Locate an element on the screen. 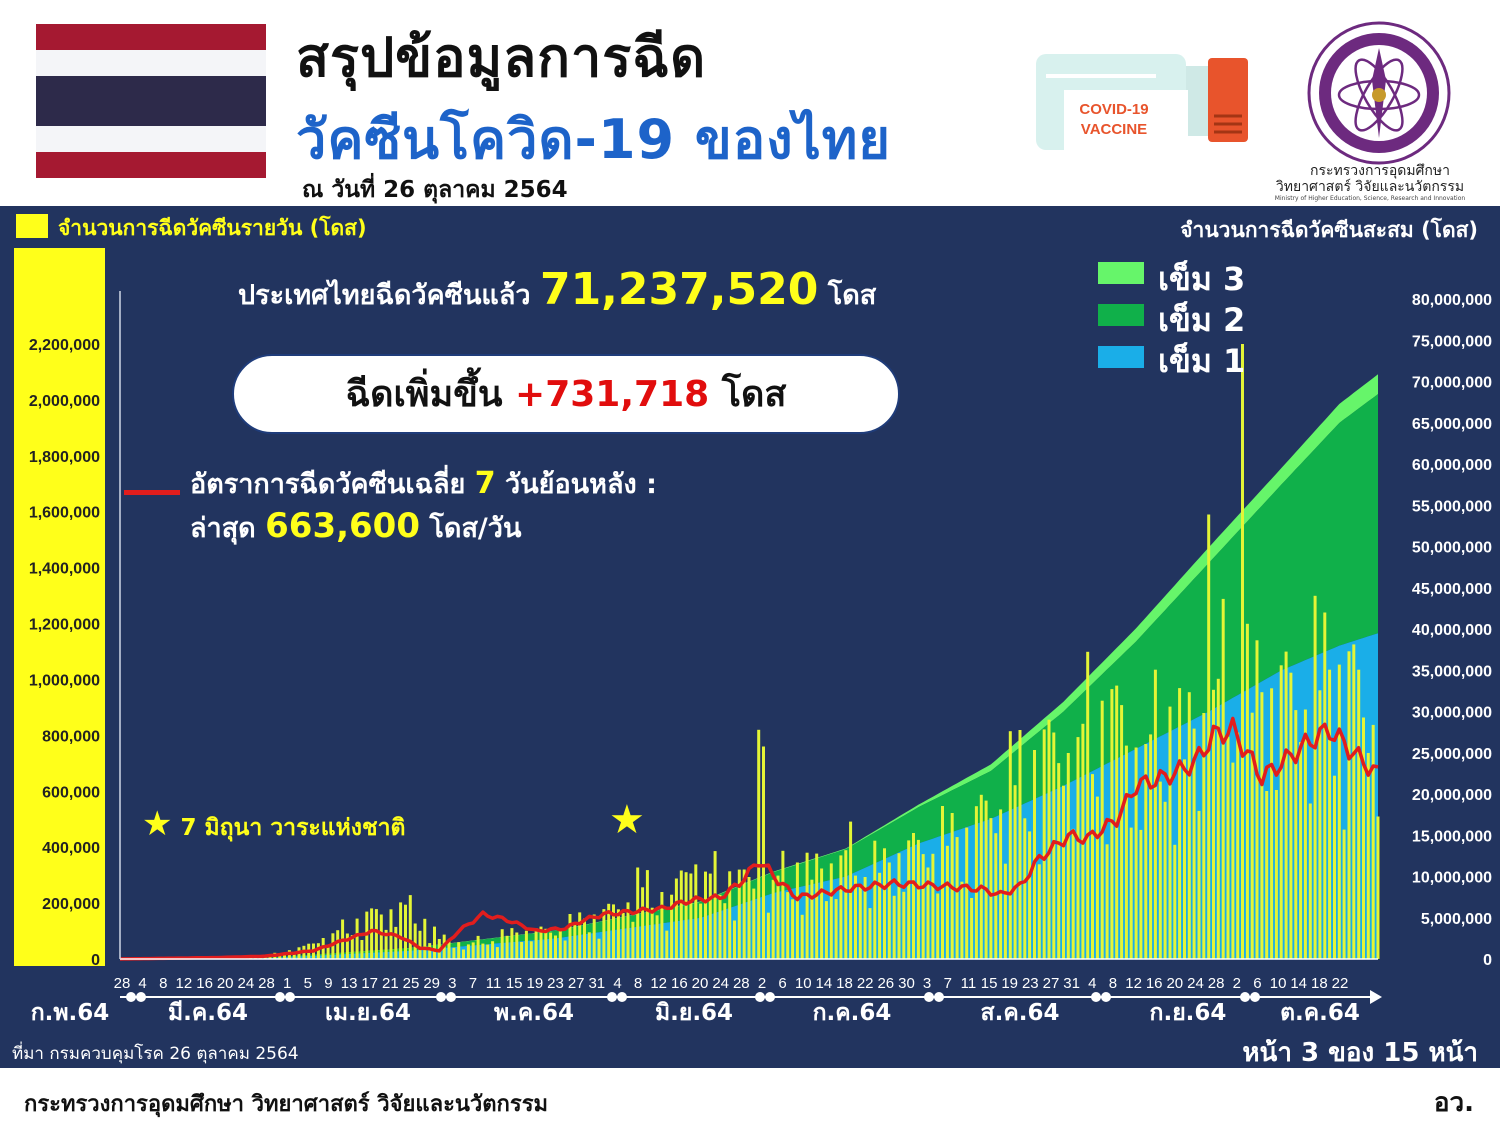 The height and width of the screenshot is (1125, 1500). x-month-label: มิ.ย.64 is located at coordinates (694, 1013).